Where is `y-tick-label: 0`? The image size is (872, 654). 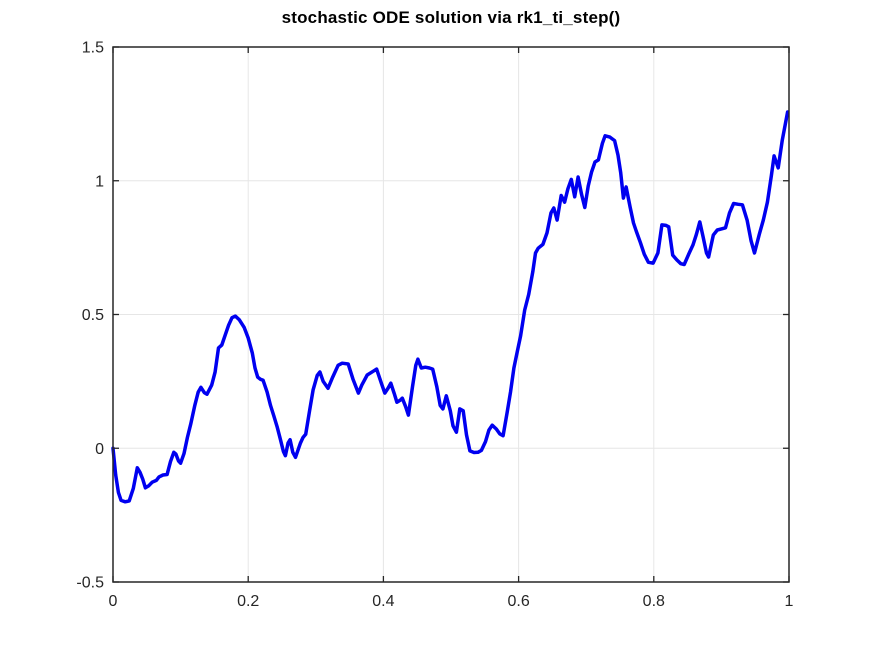 y-tick-label: 0 is located at coordinates (99, 449).